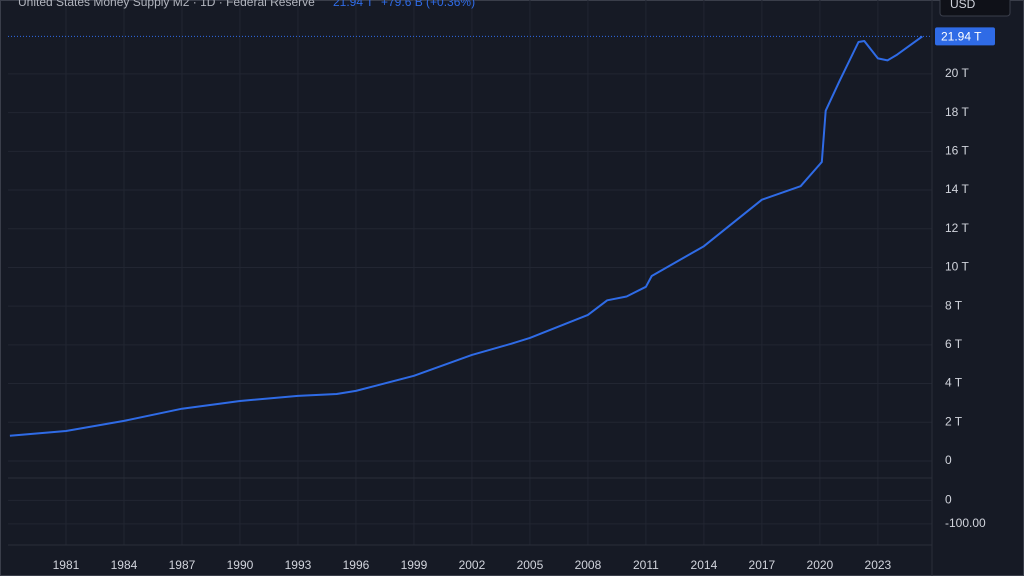 This screenshot has width=1024, height=576. What do you see at coordinates (954, 421) in the screenshot?
I see `y-tick-label: 2 T` at bounding box center [954, 421].